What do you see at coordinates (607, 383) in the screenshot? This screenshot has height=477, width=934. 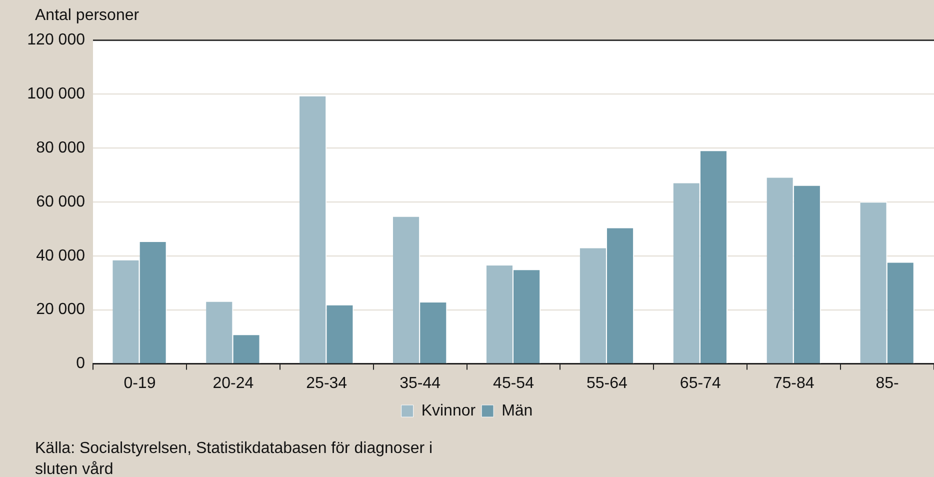 I see `x-tick-label: 55-64` at bounding box center [607, 383].